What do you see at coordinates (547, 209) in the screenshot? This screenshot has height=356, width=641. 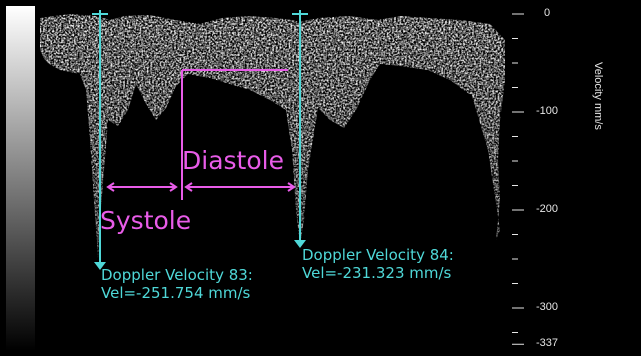 I see `scale-tick-label: -200` at bounding box center [547, 209].